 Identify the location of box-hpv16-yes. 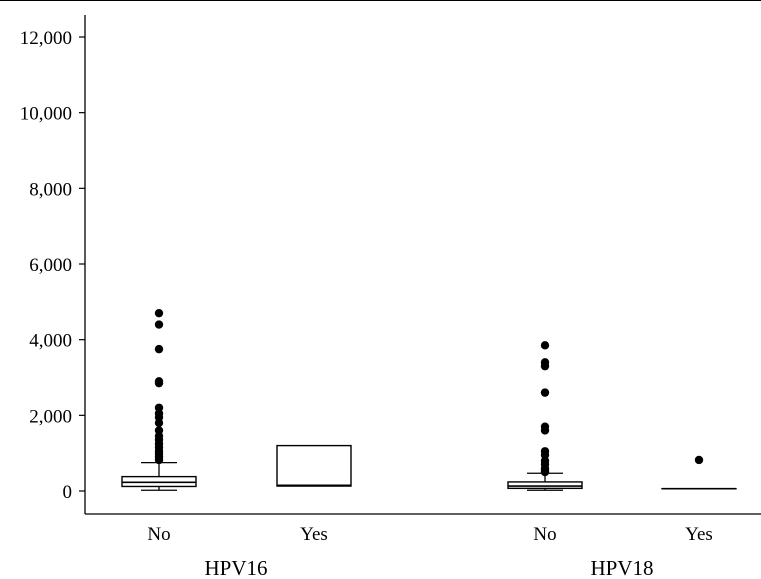
(314, 465).